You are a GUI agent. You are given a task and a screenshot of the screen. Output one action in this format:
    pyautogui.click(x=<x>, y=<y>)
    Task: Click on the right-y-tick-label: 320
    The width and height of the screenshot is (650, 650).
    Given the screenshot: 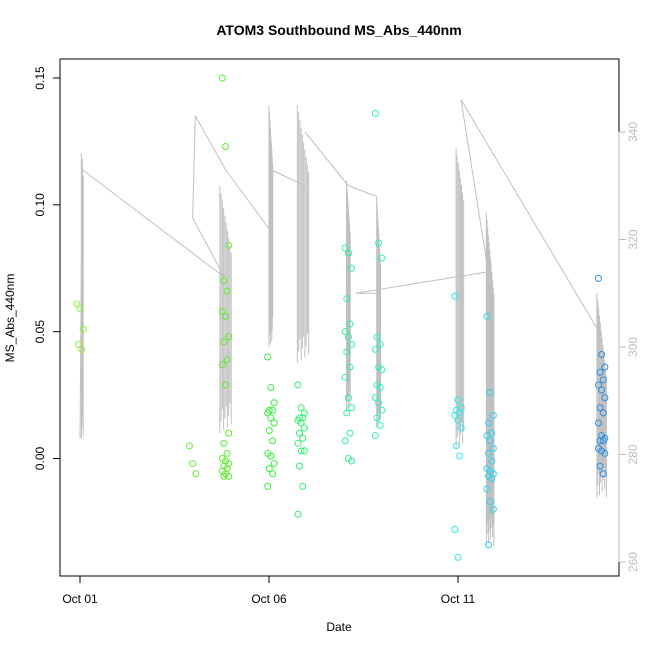 What is the action you would take?
    pyautogui.click(x=633, y=239)
    